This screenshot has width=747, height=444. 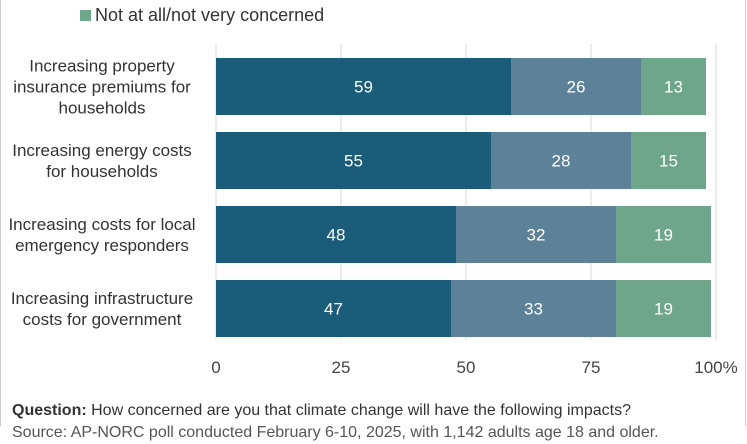 I want to click on category-label: costs for government, so click(x=102, y=319).